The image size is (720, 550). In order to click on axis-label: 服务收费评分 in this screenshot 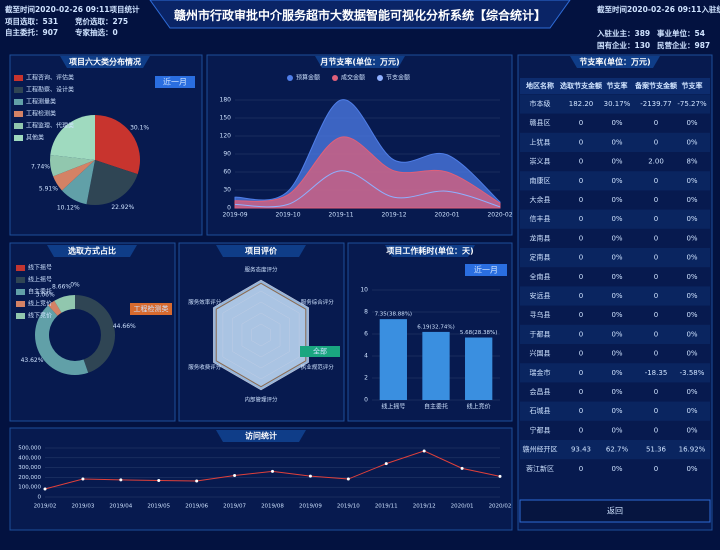, I will do `click(205, 367)`.